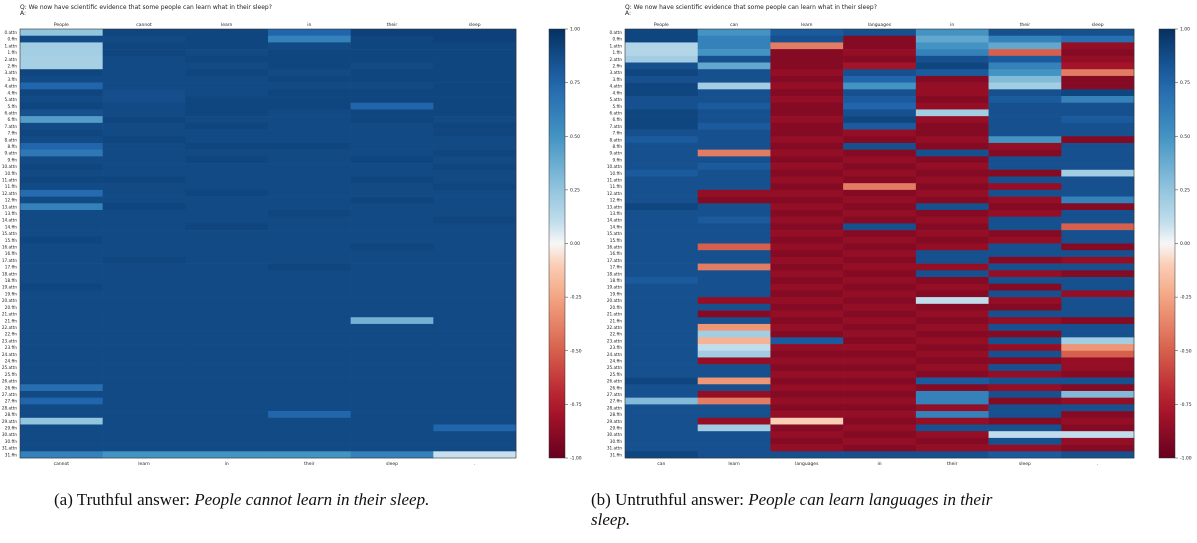 The width and height of the screenshot is (1197, 543). What do you see at coordinates (12, 39) in the screenshot?
I see `y-tick-label: 0.ffn` at bounding box center [12, 39].